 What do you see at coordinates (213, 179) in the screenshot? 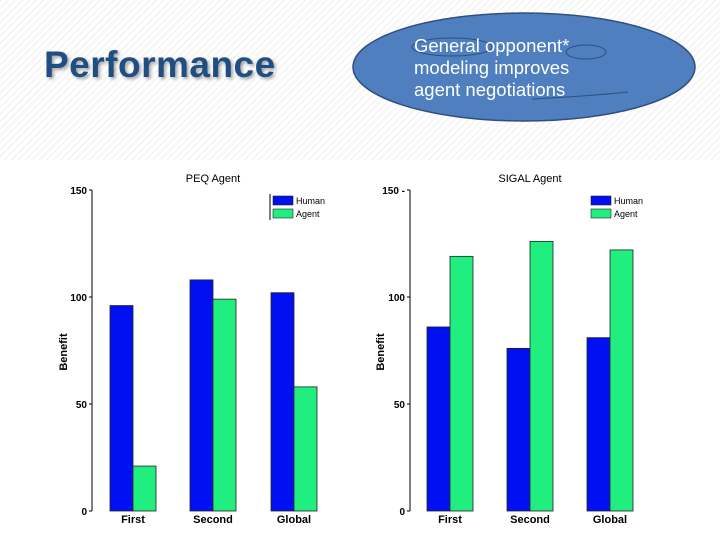
I see `chart-title: PEQ Agent` at bounding box center [213, 179].